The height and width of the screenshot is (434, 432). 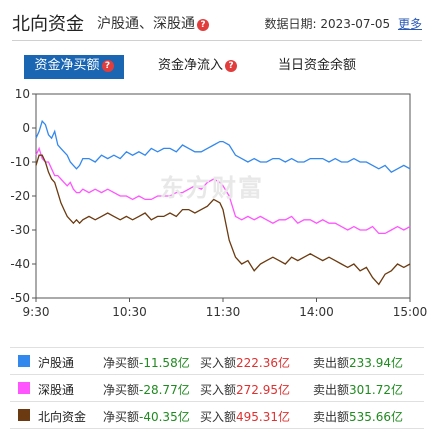 What do you see at coordinates (36, 312) in the screenshot?
I see `x-tick-label: 9:30` at bounding box center [36, 312].